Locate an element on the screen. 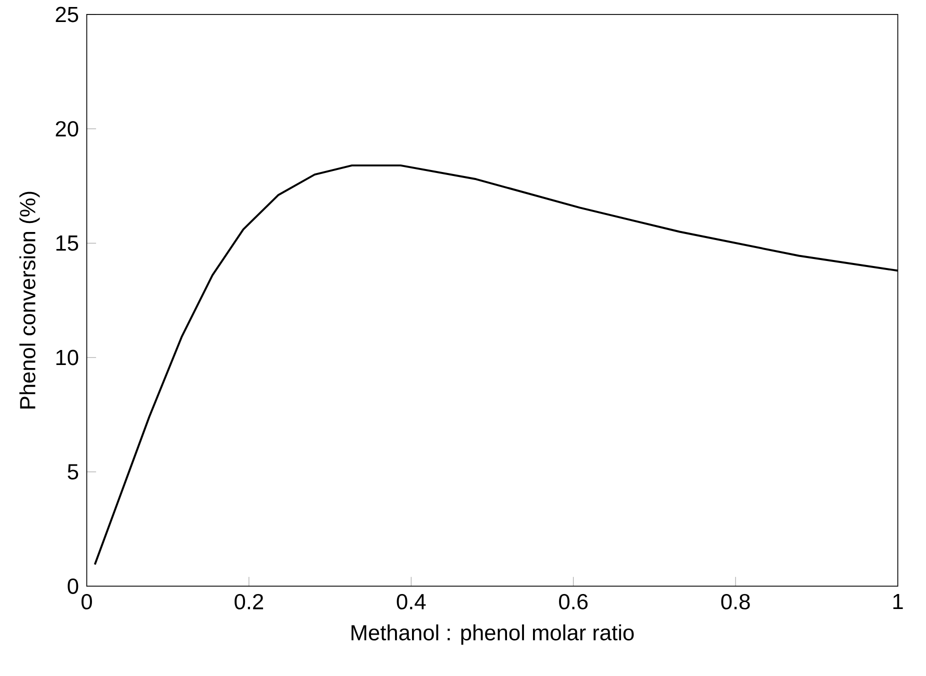 Image resolution: width=926 pixels, height=676 pixels. y-tick-label: 15 is located at coordinates (67, 244).